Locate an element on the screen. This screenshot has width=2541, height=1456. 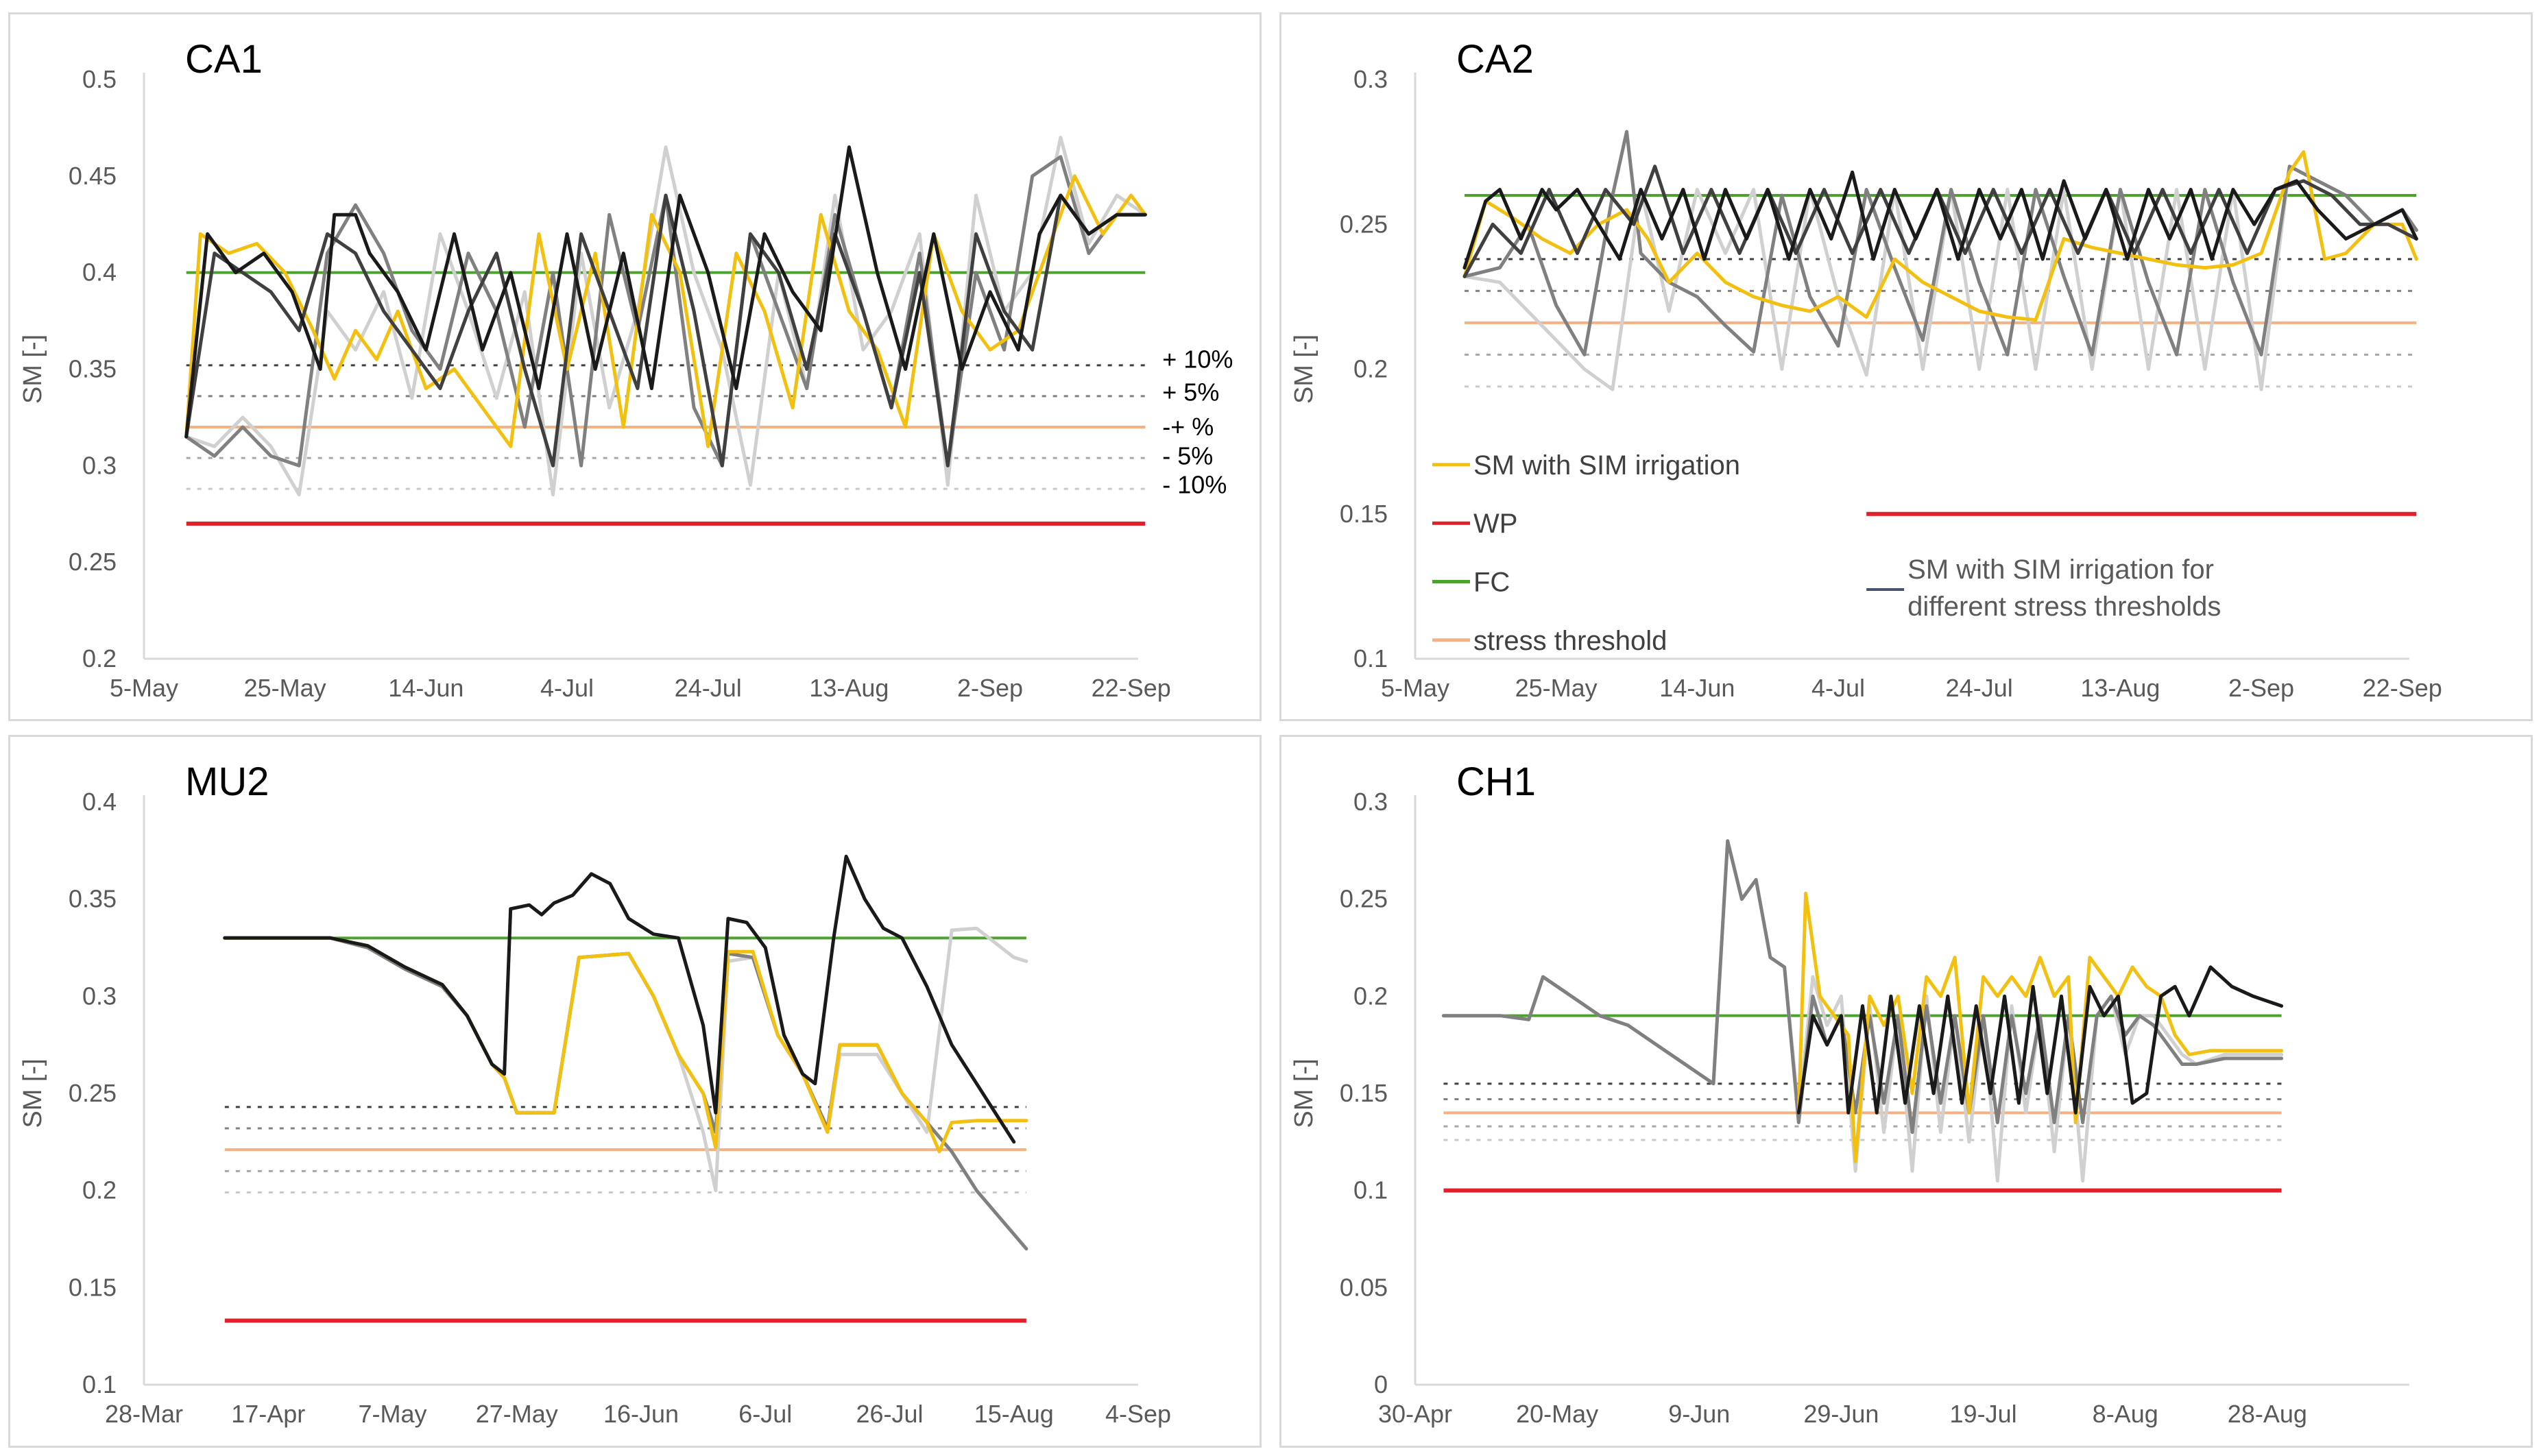
chart-3-x-tick-label: 30-Apr is located at coordinates (1415, 1414).